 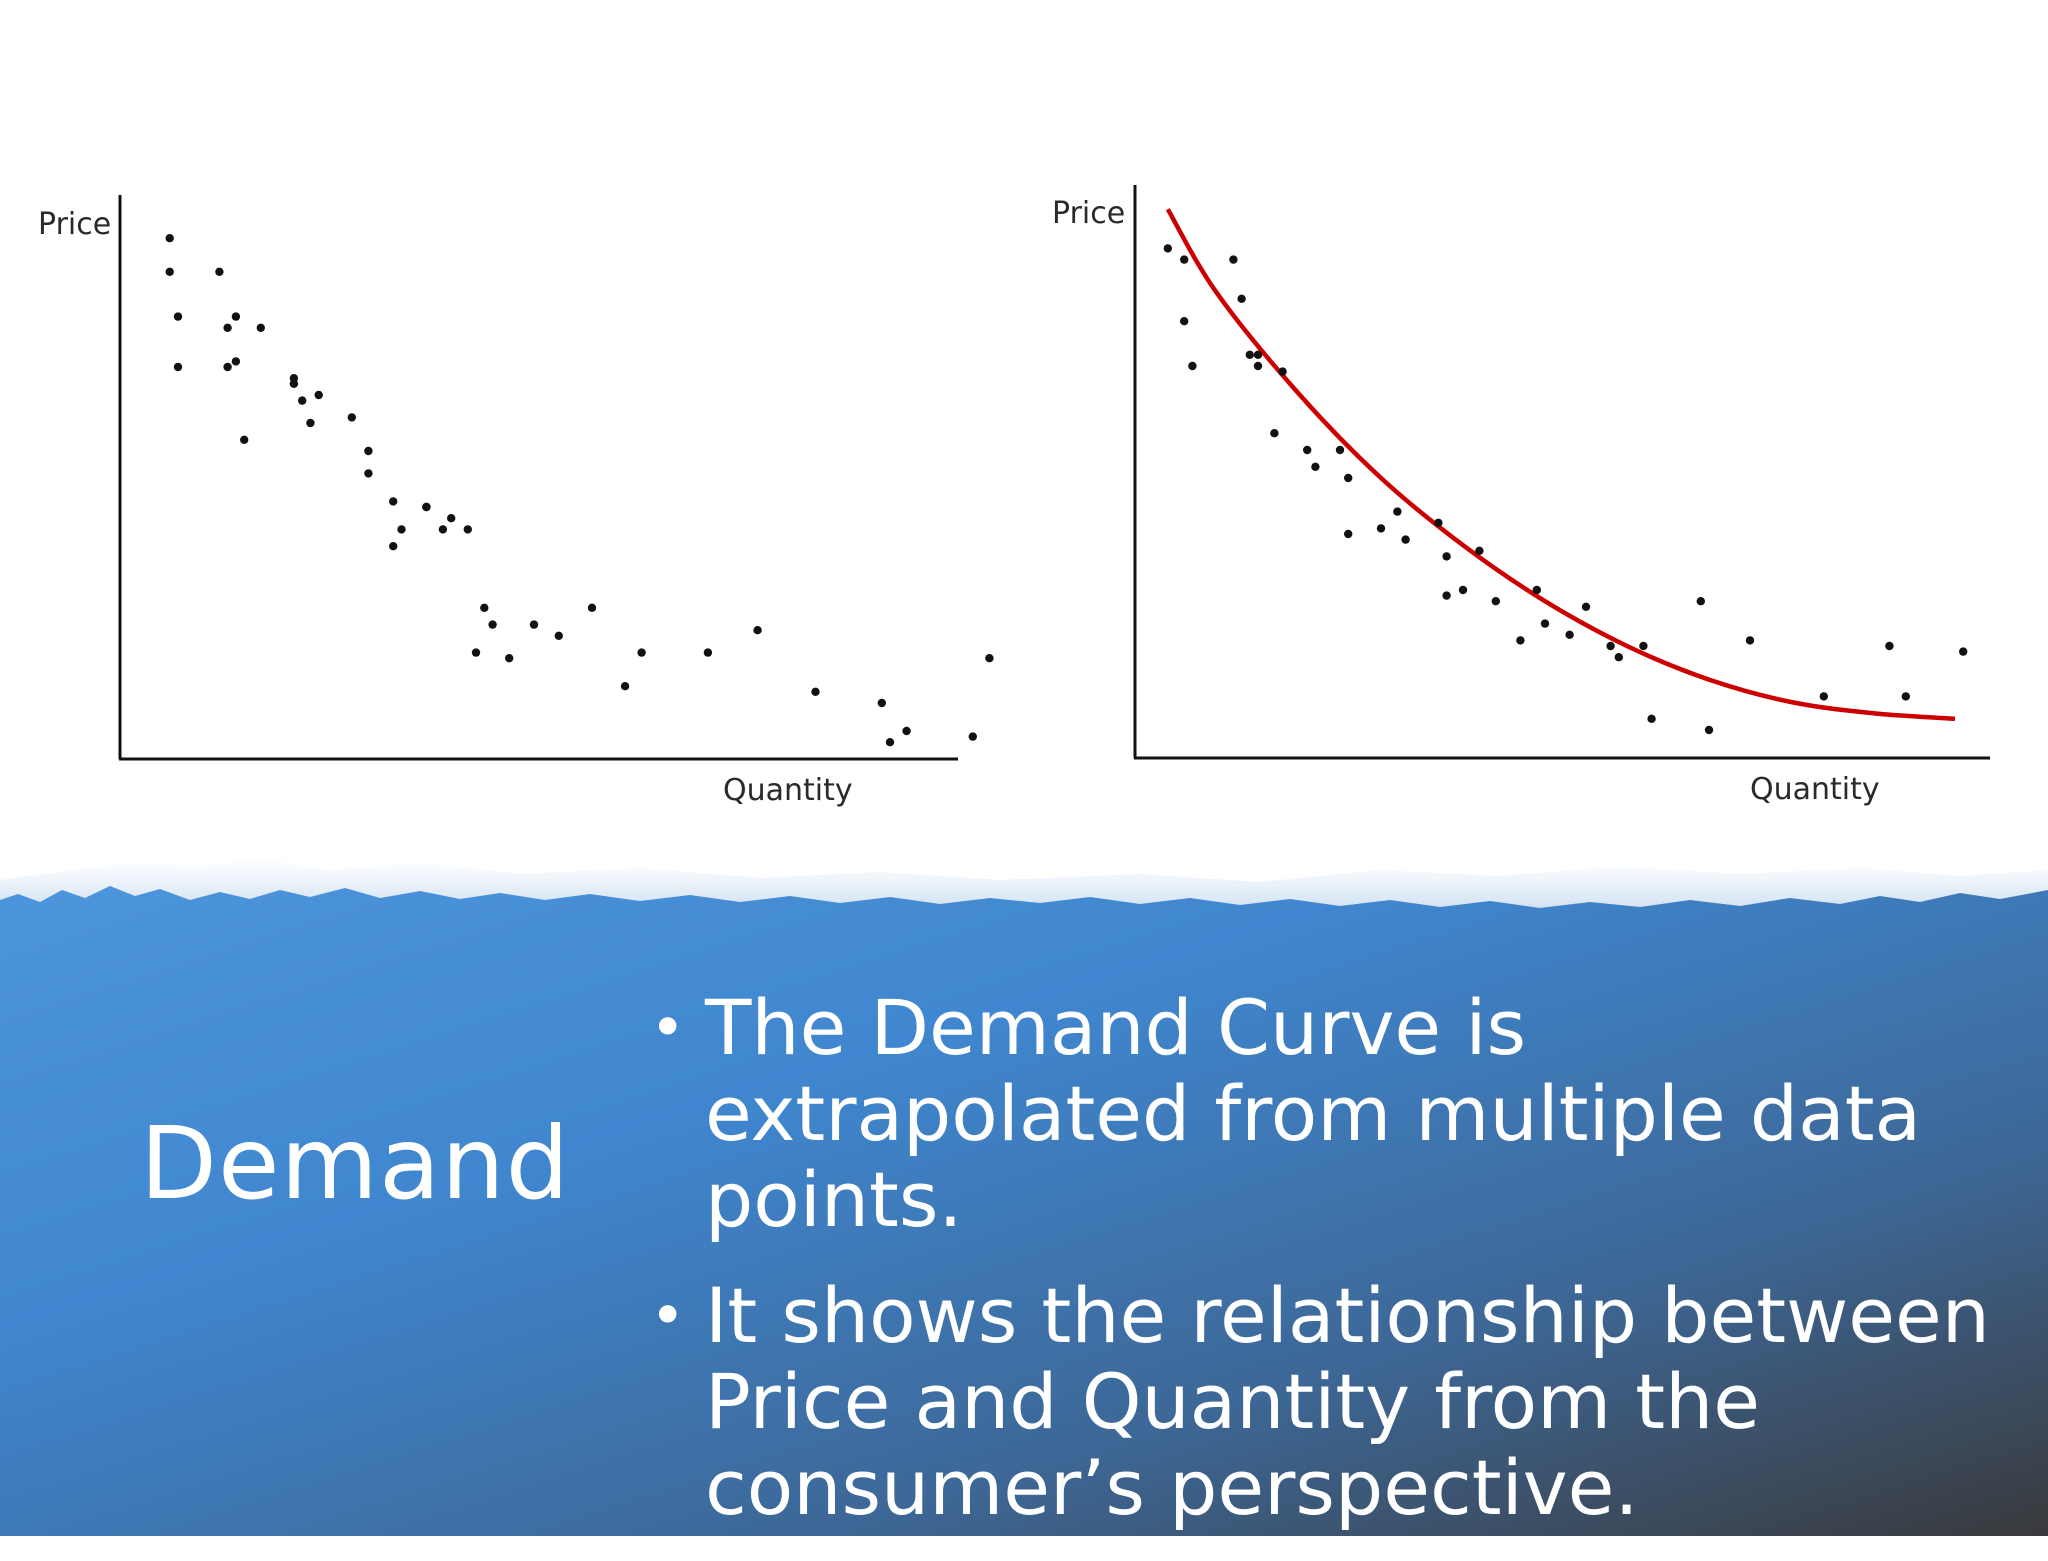 What do you see at coordinates (1565, 489) in the screenshot?
I see `points-group-right` at bounding box center [1565, 489].